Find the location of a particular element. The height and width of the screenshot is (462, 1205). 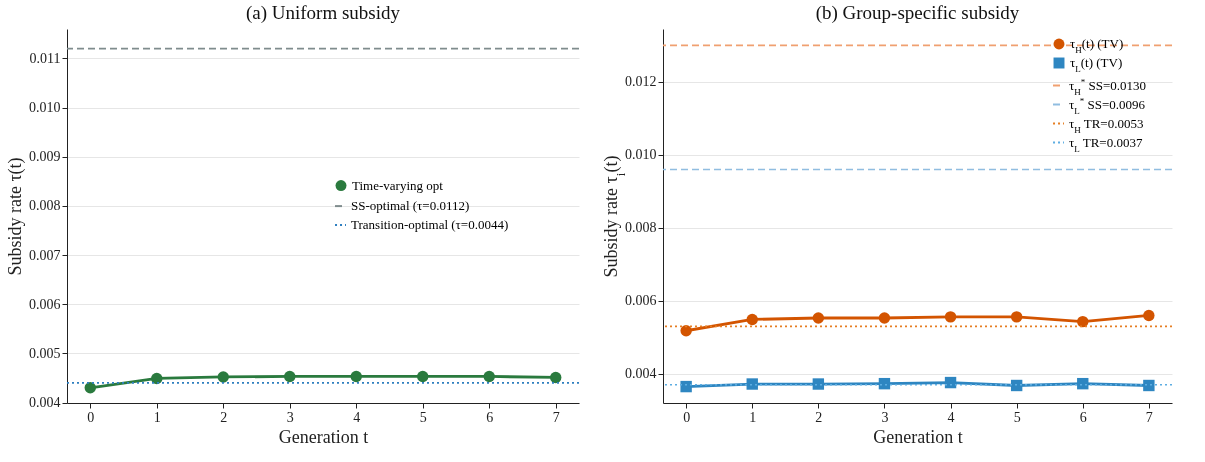

chart-title: (b) Group-specific subsidy is located at coordinates (917, 13).